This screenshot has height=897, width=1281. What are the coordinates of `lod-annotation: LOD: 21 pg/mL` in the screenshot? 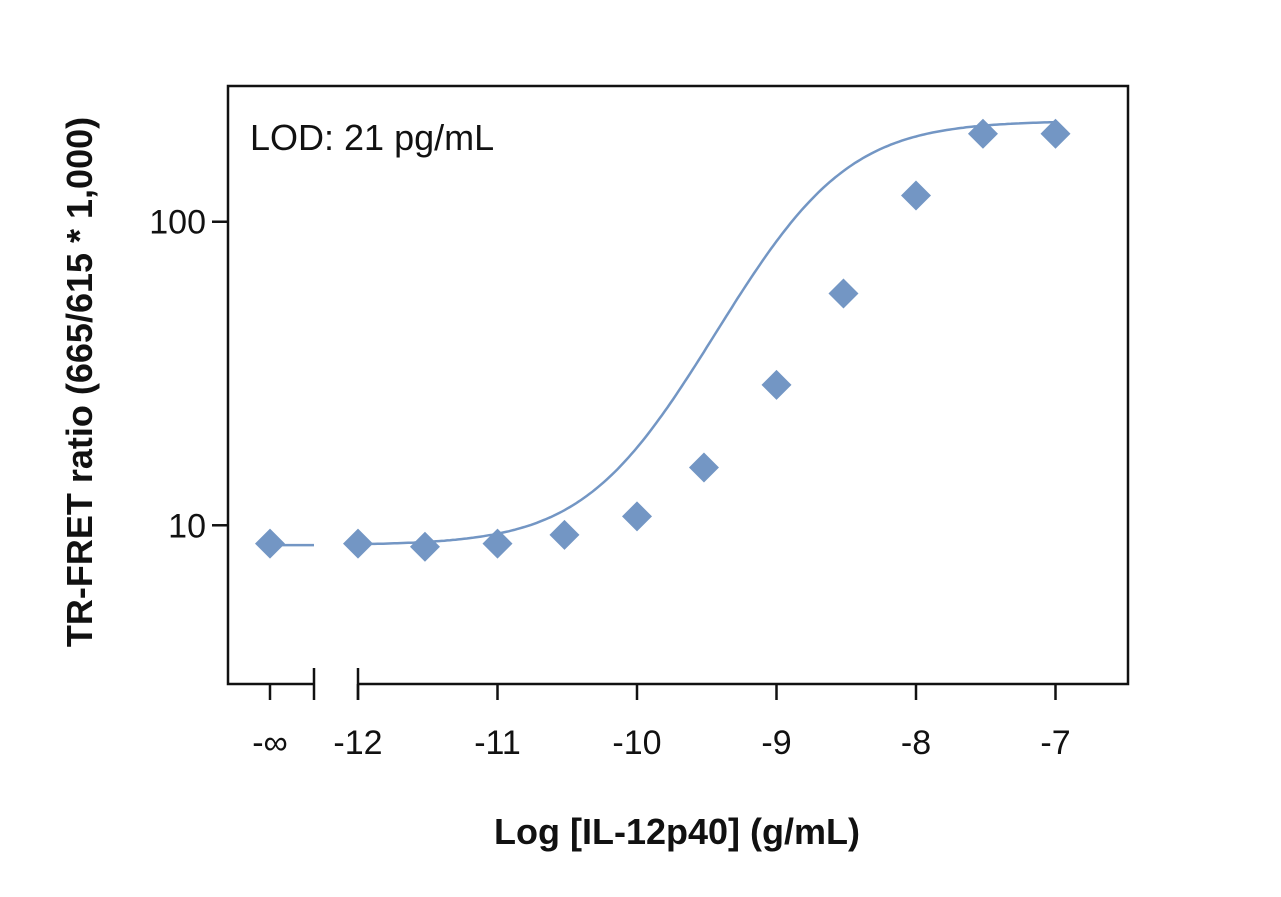 It's located at (372, 137).